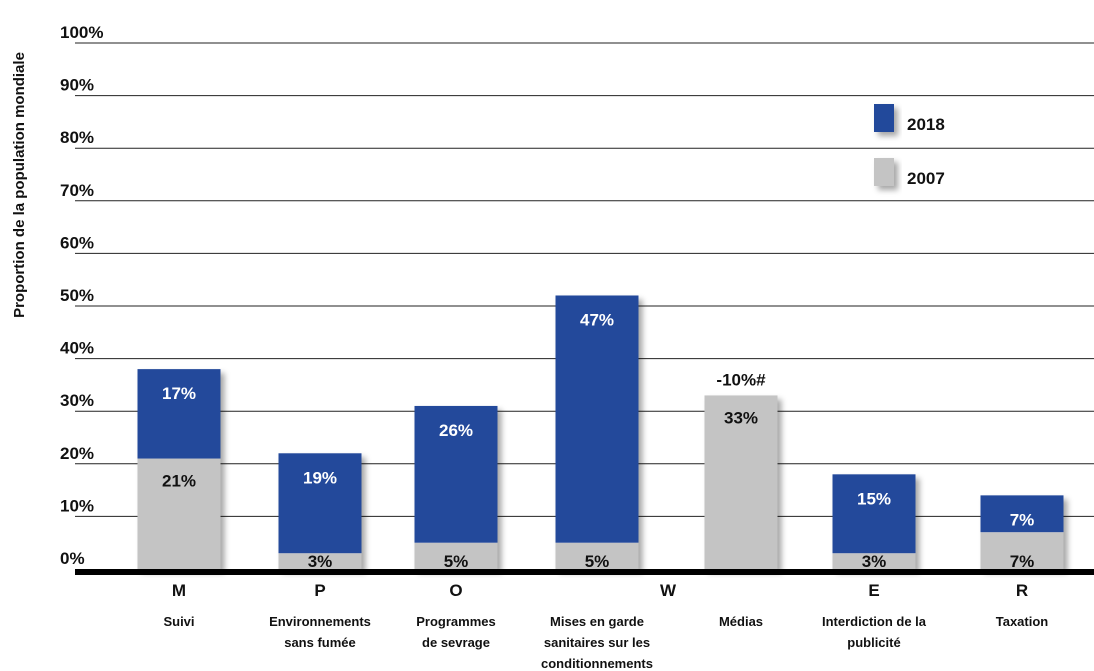 The image size is (1094, 671). What do you see at coordinates (320, 477) in the screenshot?
I see `data-label-2018: 19%` at bounding box center [320, 477].